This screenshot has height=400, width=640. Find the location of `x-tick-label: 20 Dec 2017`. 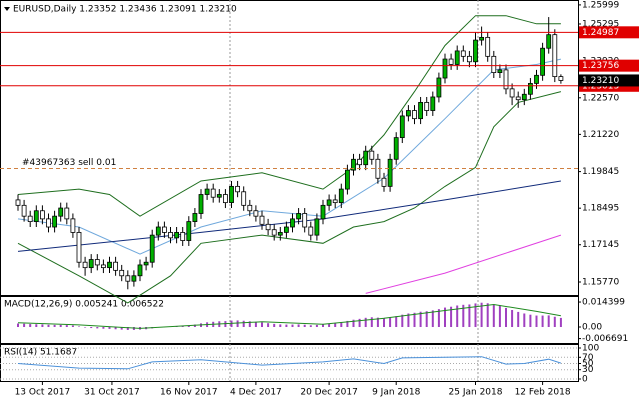

x-tick-label: 20 Dec 2017 is located at coordinates (329, 393).